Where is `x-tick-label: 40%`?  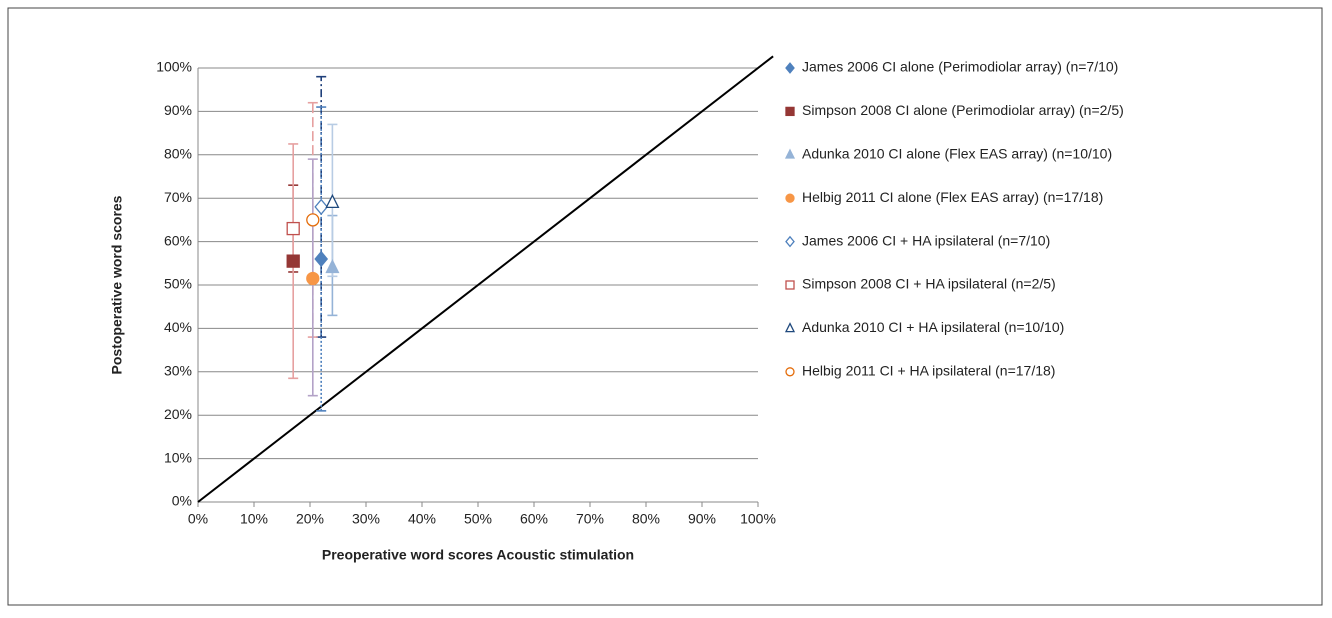
x-tick-label: 40% is located at coordinates (422, 519).